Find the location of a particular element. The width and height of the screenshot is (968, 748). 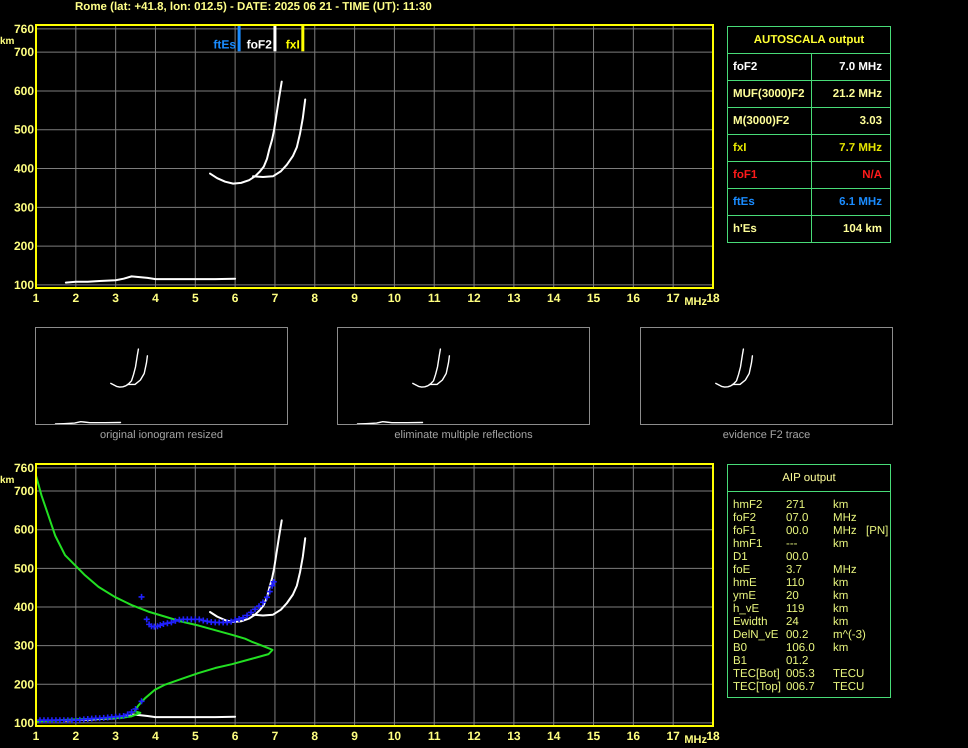

text: h'Es 104 km is located at coordinates (807, 229).